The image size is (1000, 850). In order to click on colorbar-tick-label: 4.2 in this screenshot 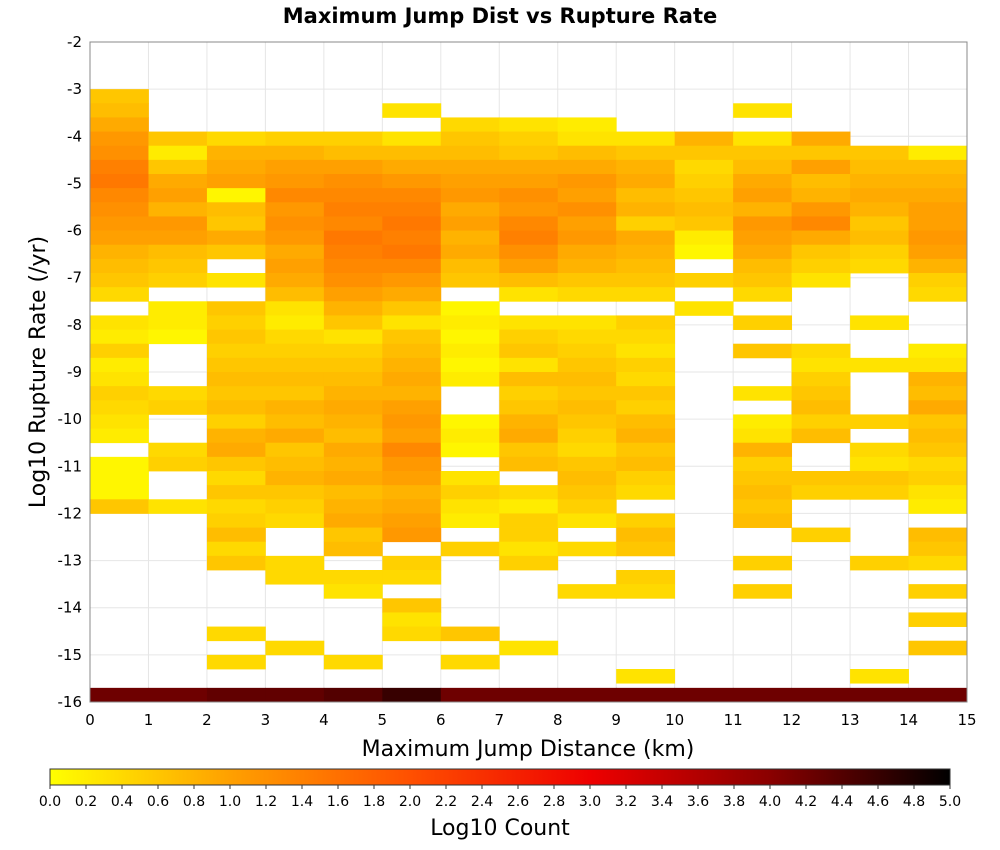, I will do `click(806, 802)`.